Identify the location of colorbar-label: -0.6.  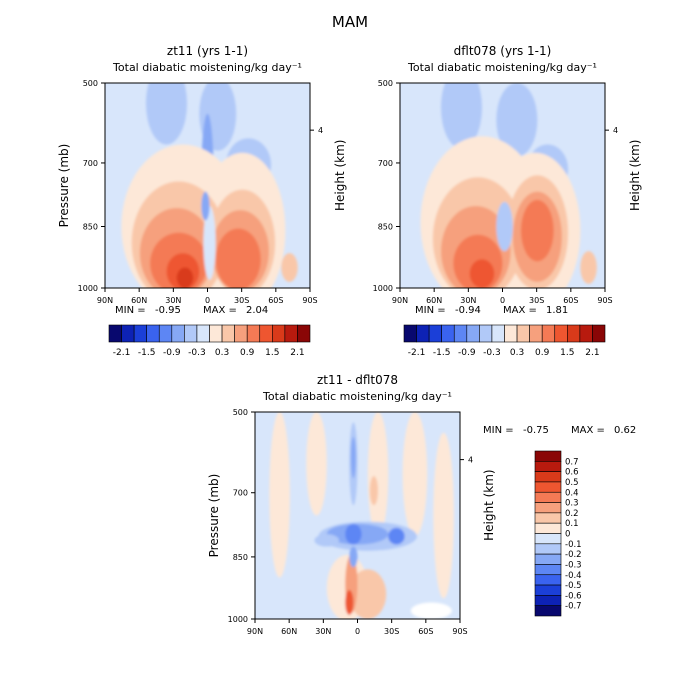
(573, 596).